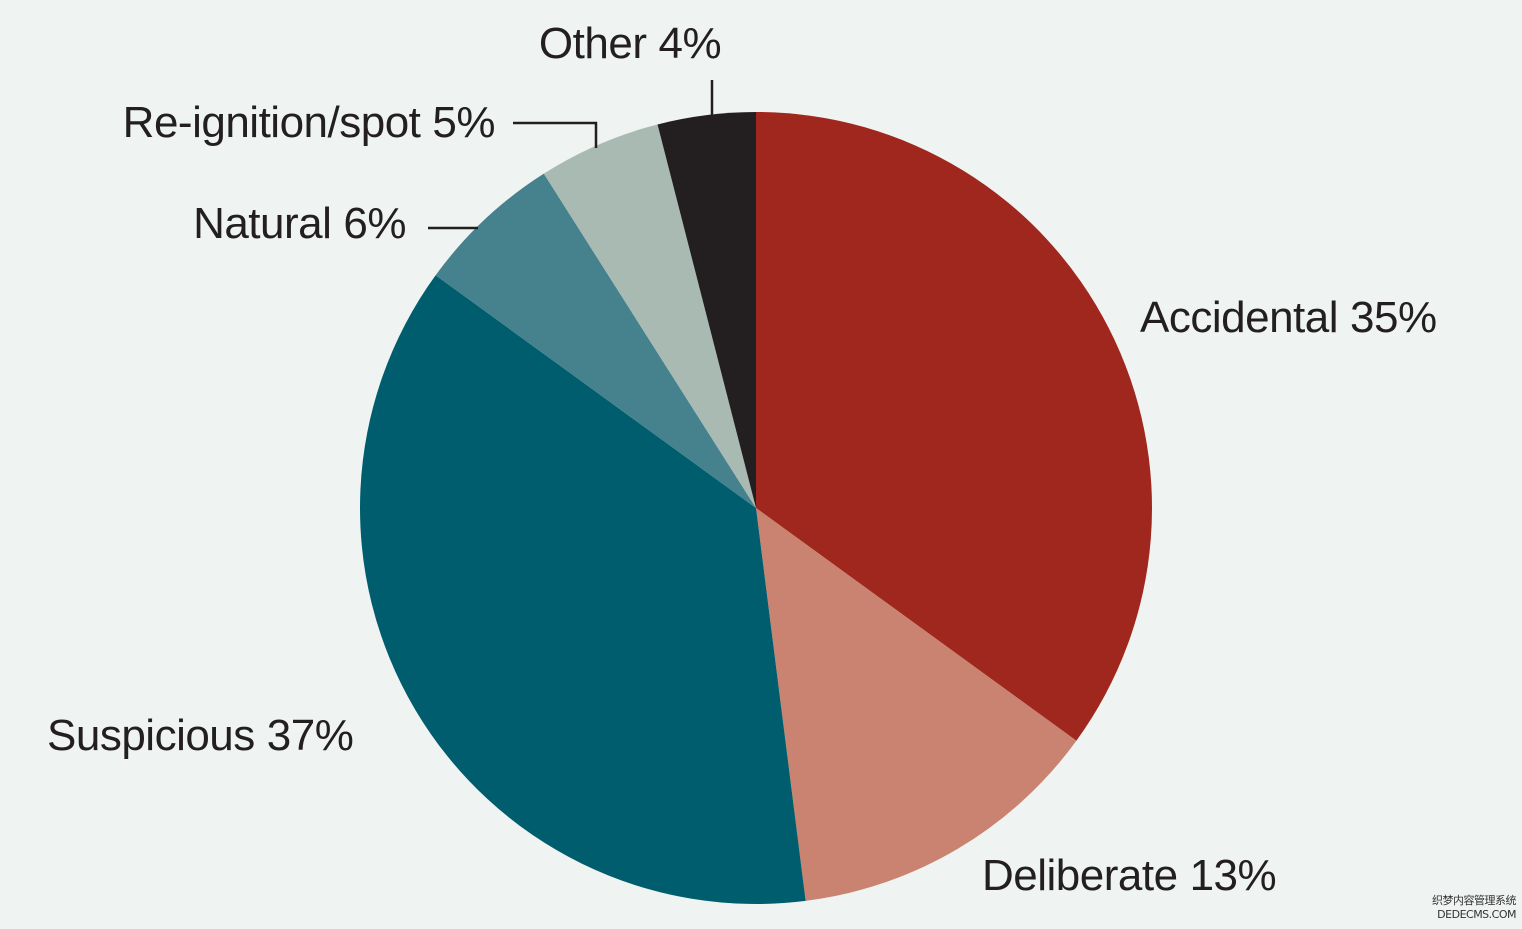 The height and width of the screenshot is (929, 1522). I want to click on value-label: 37%, so click(310, 735).